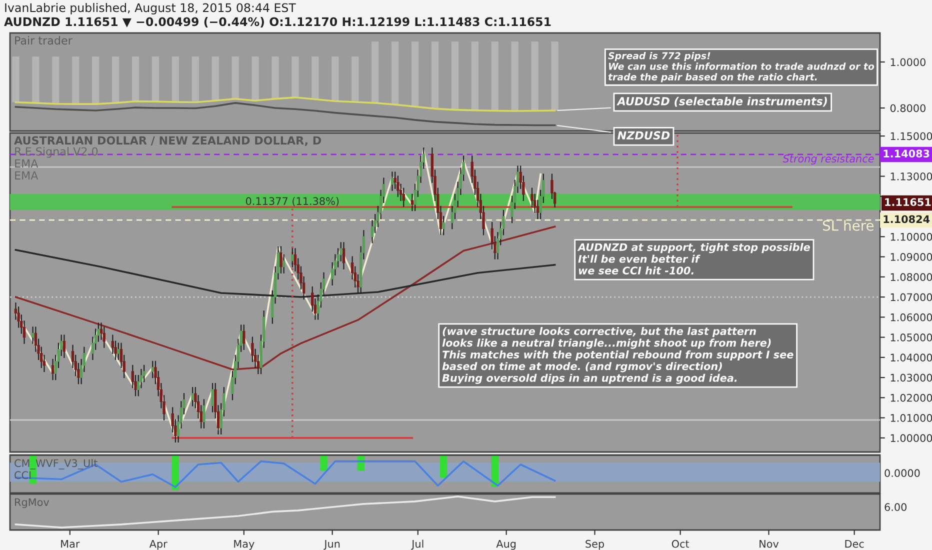  Describe the element at coordinates (911, 418) in the screenshot. I see `y-tick-label: 1.01000` at that location.